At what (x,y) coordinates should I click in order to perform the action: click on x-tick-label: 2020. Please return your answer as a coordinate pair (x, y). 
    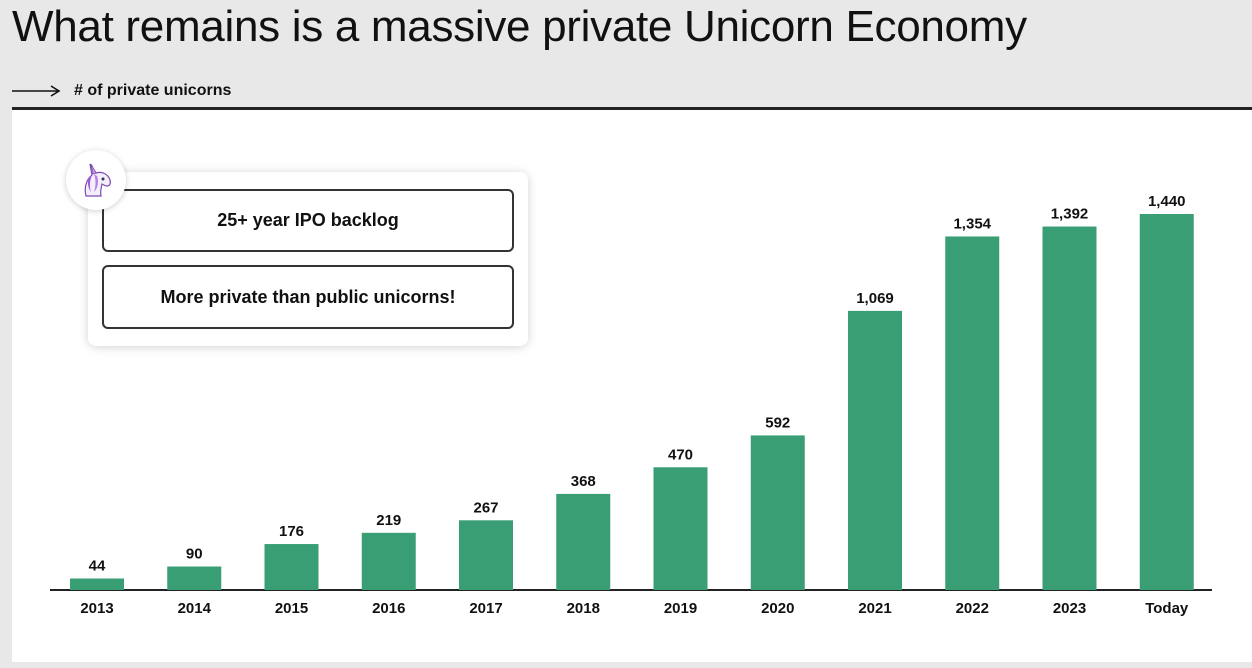
    Looking at the image, I should click on (777, 608).